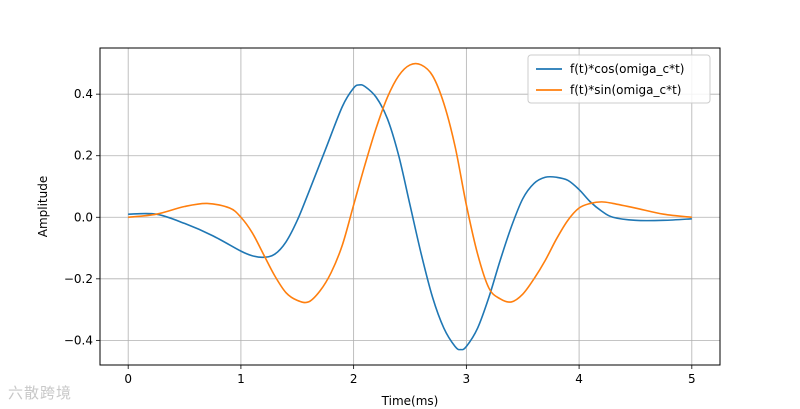 The width and height of the screenshot is (800, 409). Describe the element at coordinates (83, 94) in the screenshot. I see `y-tick-label: 0.4` at that location.